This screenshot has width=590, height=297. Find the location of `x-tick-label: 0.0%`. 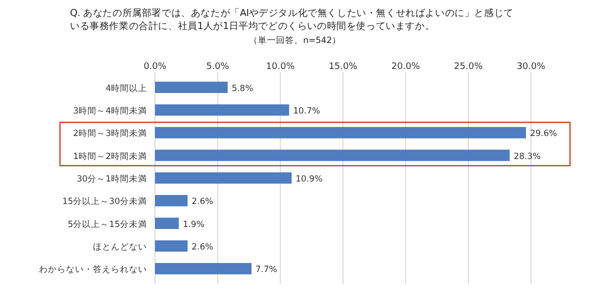

x-tick-label: 0.0% is located at coordinates (155, 67).